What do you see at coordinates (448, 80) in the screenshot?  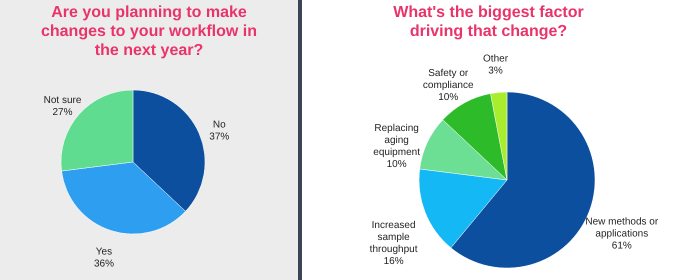 I see `slice-label: Safety or compliance` at bounding box center [448, 80].